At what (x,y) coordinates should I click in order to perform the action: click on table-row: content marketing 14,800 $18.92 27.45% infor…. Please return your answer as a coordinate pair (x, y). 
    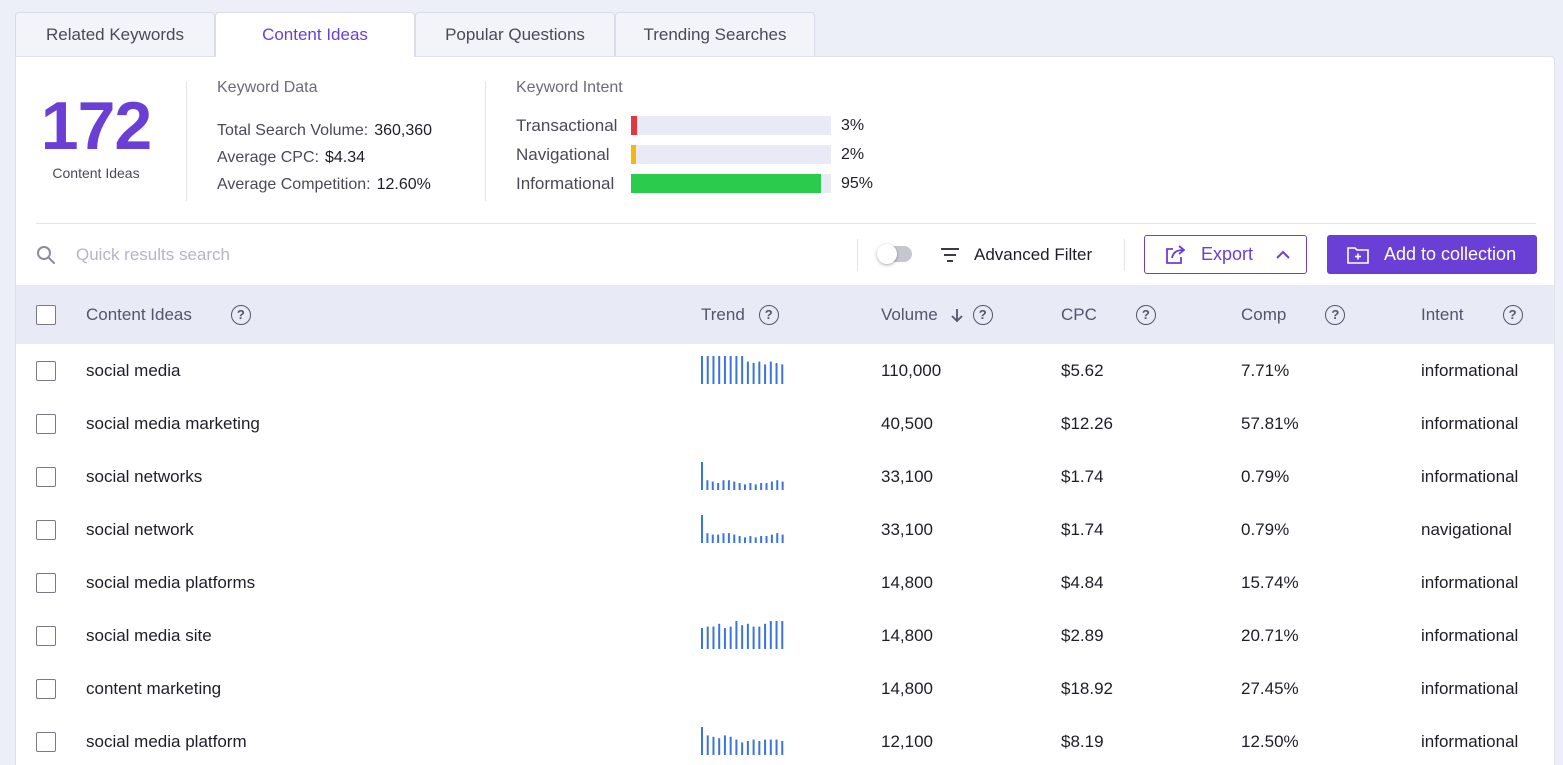
    Looking at the image, I should click on (785, 688).